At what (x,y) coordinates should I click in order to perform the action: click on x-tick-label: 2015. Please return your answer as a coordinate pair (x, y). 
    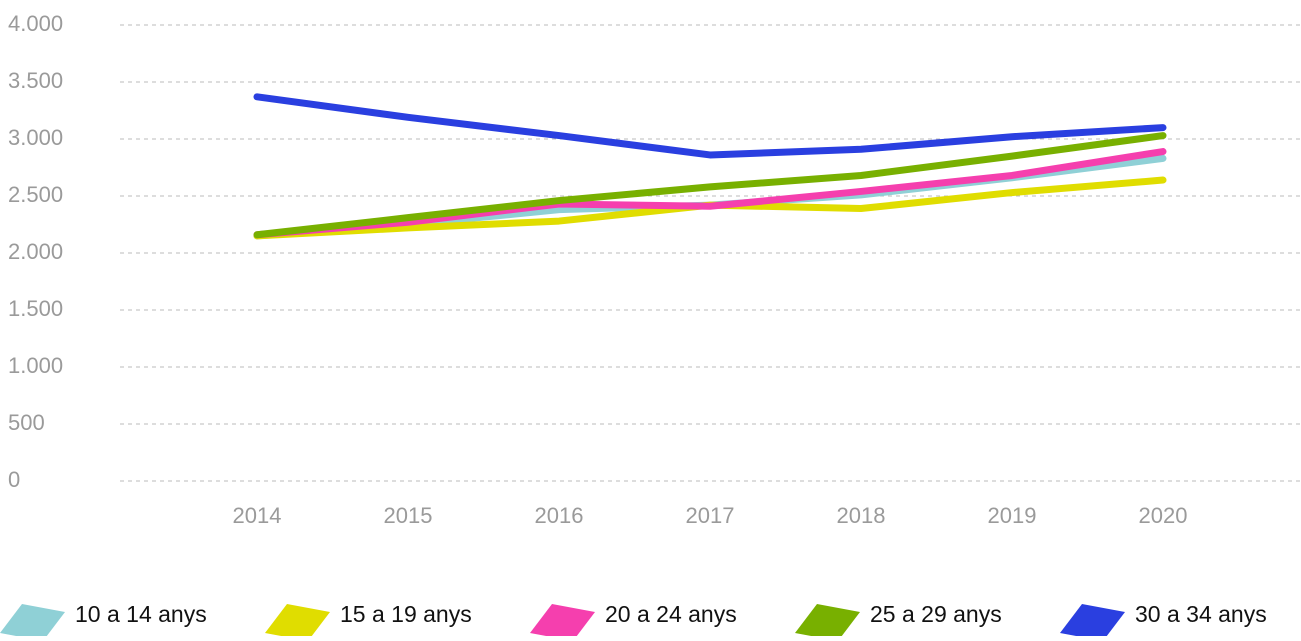
    Looking at the image, I should click on (408, 515).